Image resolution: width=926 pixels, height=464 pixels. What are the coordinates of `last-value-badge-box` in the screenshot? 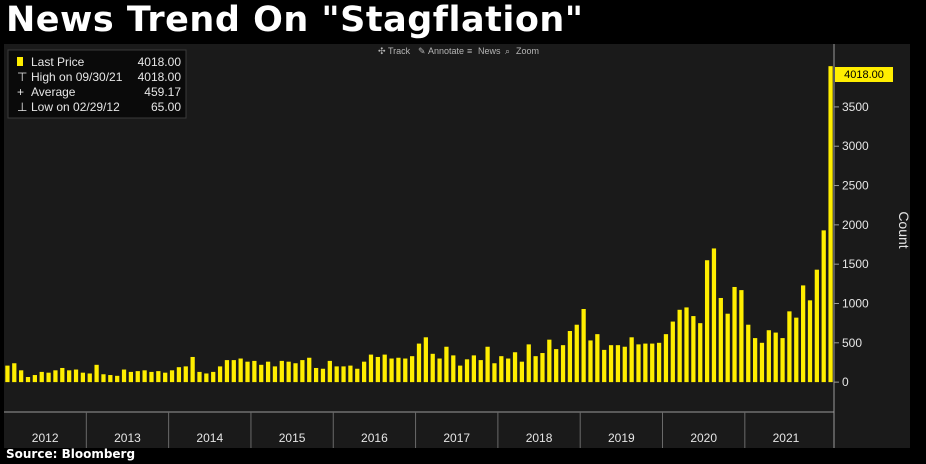 It's located at (864, 74).